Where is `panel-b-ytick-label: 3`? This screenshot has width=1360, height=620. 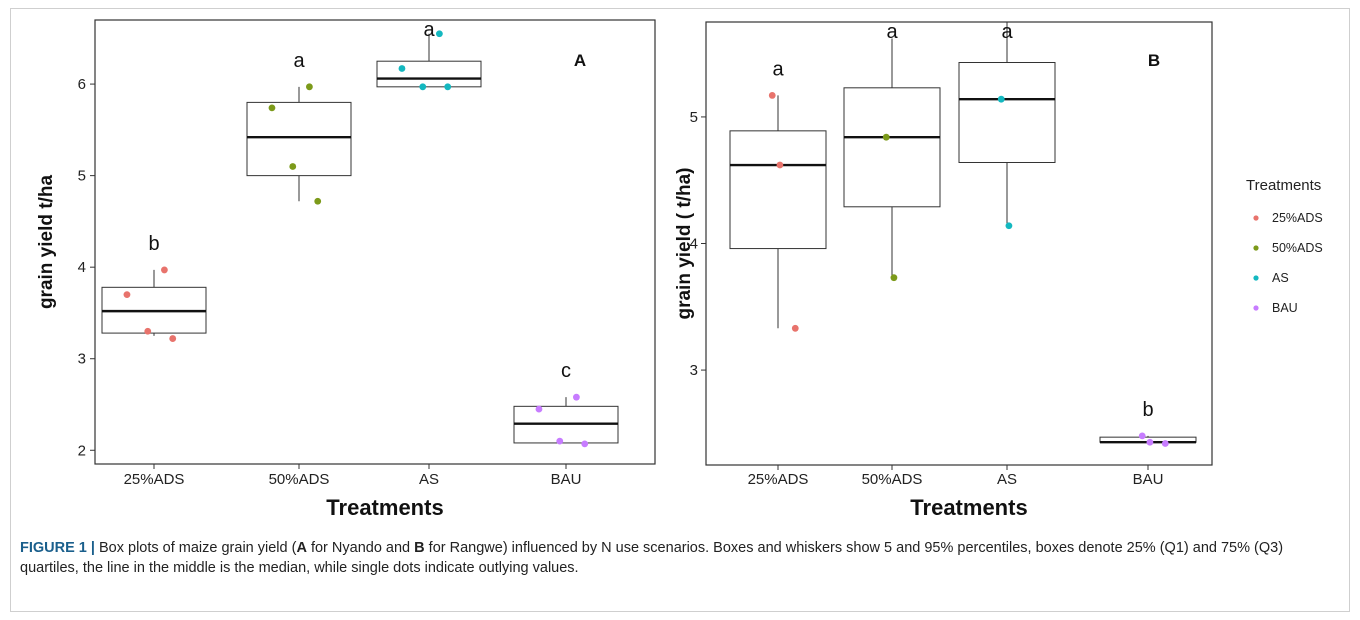 panel-b-ytick-label: 3 is located at coordinates (694, 370).